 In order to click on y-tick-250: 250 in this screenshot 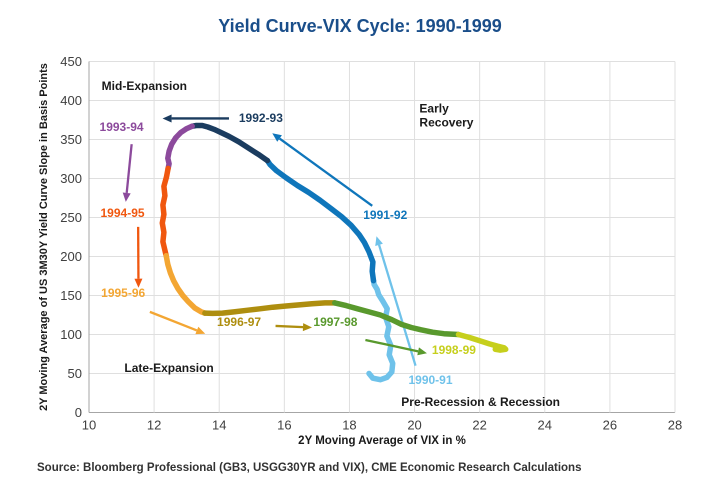, I will do `click(71, 217)`.